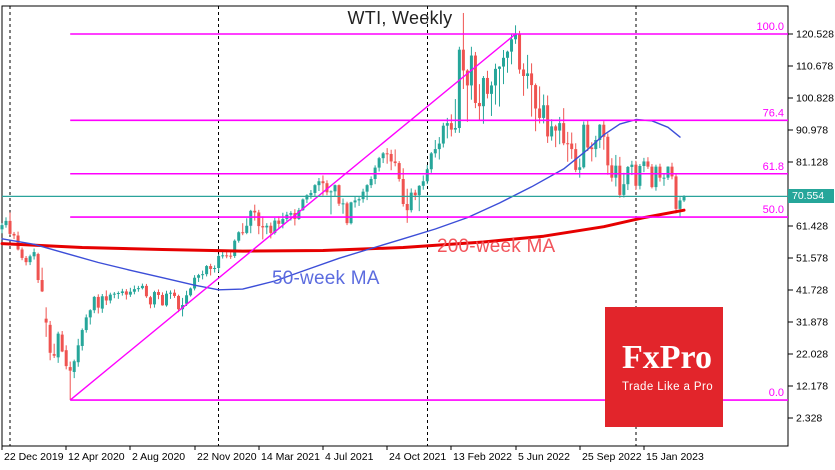  What do you see at coordinates (812, 131) in the screenshot?
I see `y-axis-label: 90.978` at bounding box center [812, 131].